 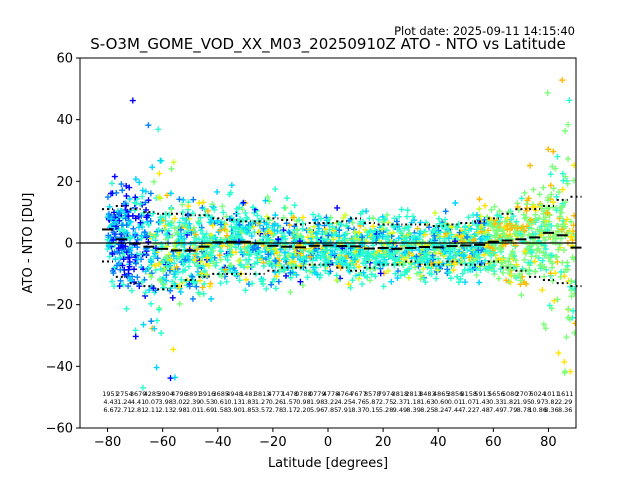 I want to click on bin-stat-label: 1478, so click(x=289, y=394).